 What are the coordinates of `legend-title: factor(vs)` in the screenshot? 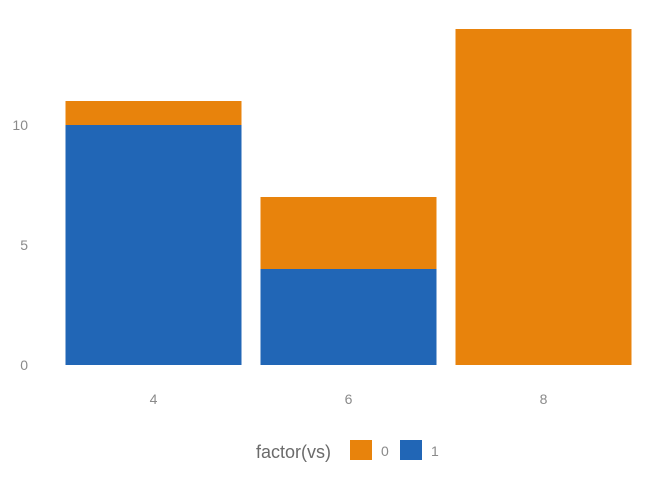 It's located at (293, 452).